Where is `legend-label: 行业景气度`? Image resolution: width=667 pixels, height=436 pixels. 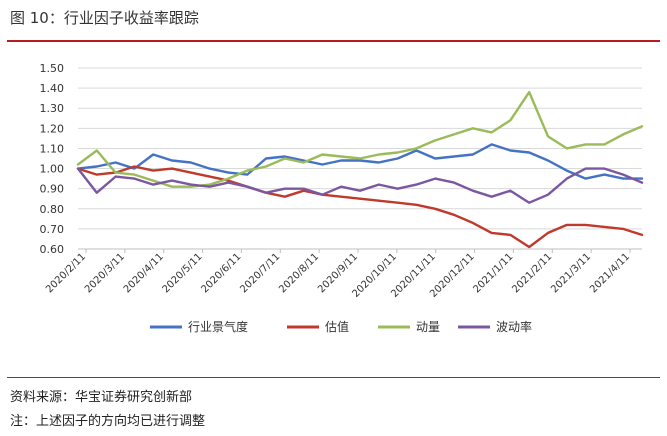 legend-label: 行业景气度 is located at coordinates (218, 326).